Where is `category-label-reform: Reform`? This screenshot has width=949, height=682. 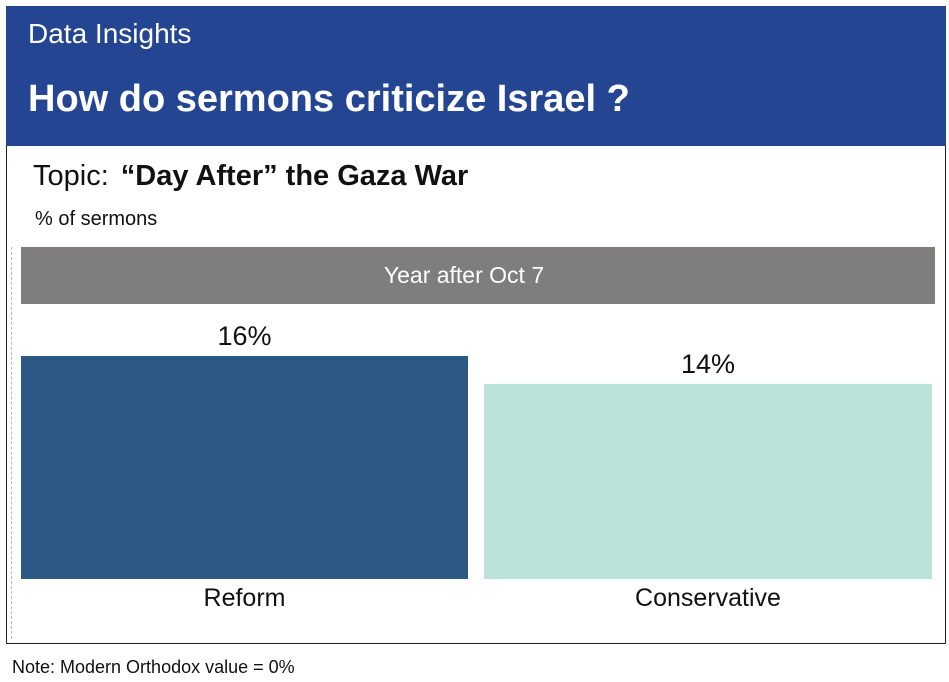
category-label-reform: Reform is located at coordinates (245, 598).